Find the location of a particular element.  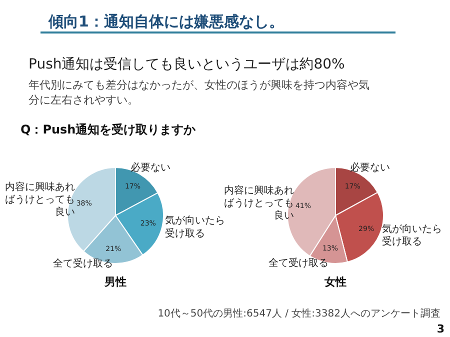

text: 男性 is located at coordinates (115, 282).